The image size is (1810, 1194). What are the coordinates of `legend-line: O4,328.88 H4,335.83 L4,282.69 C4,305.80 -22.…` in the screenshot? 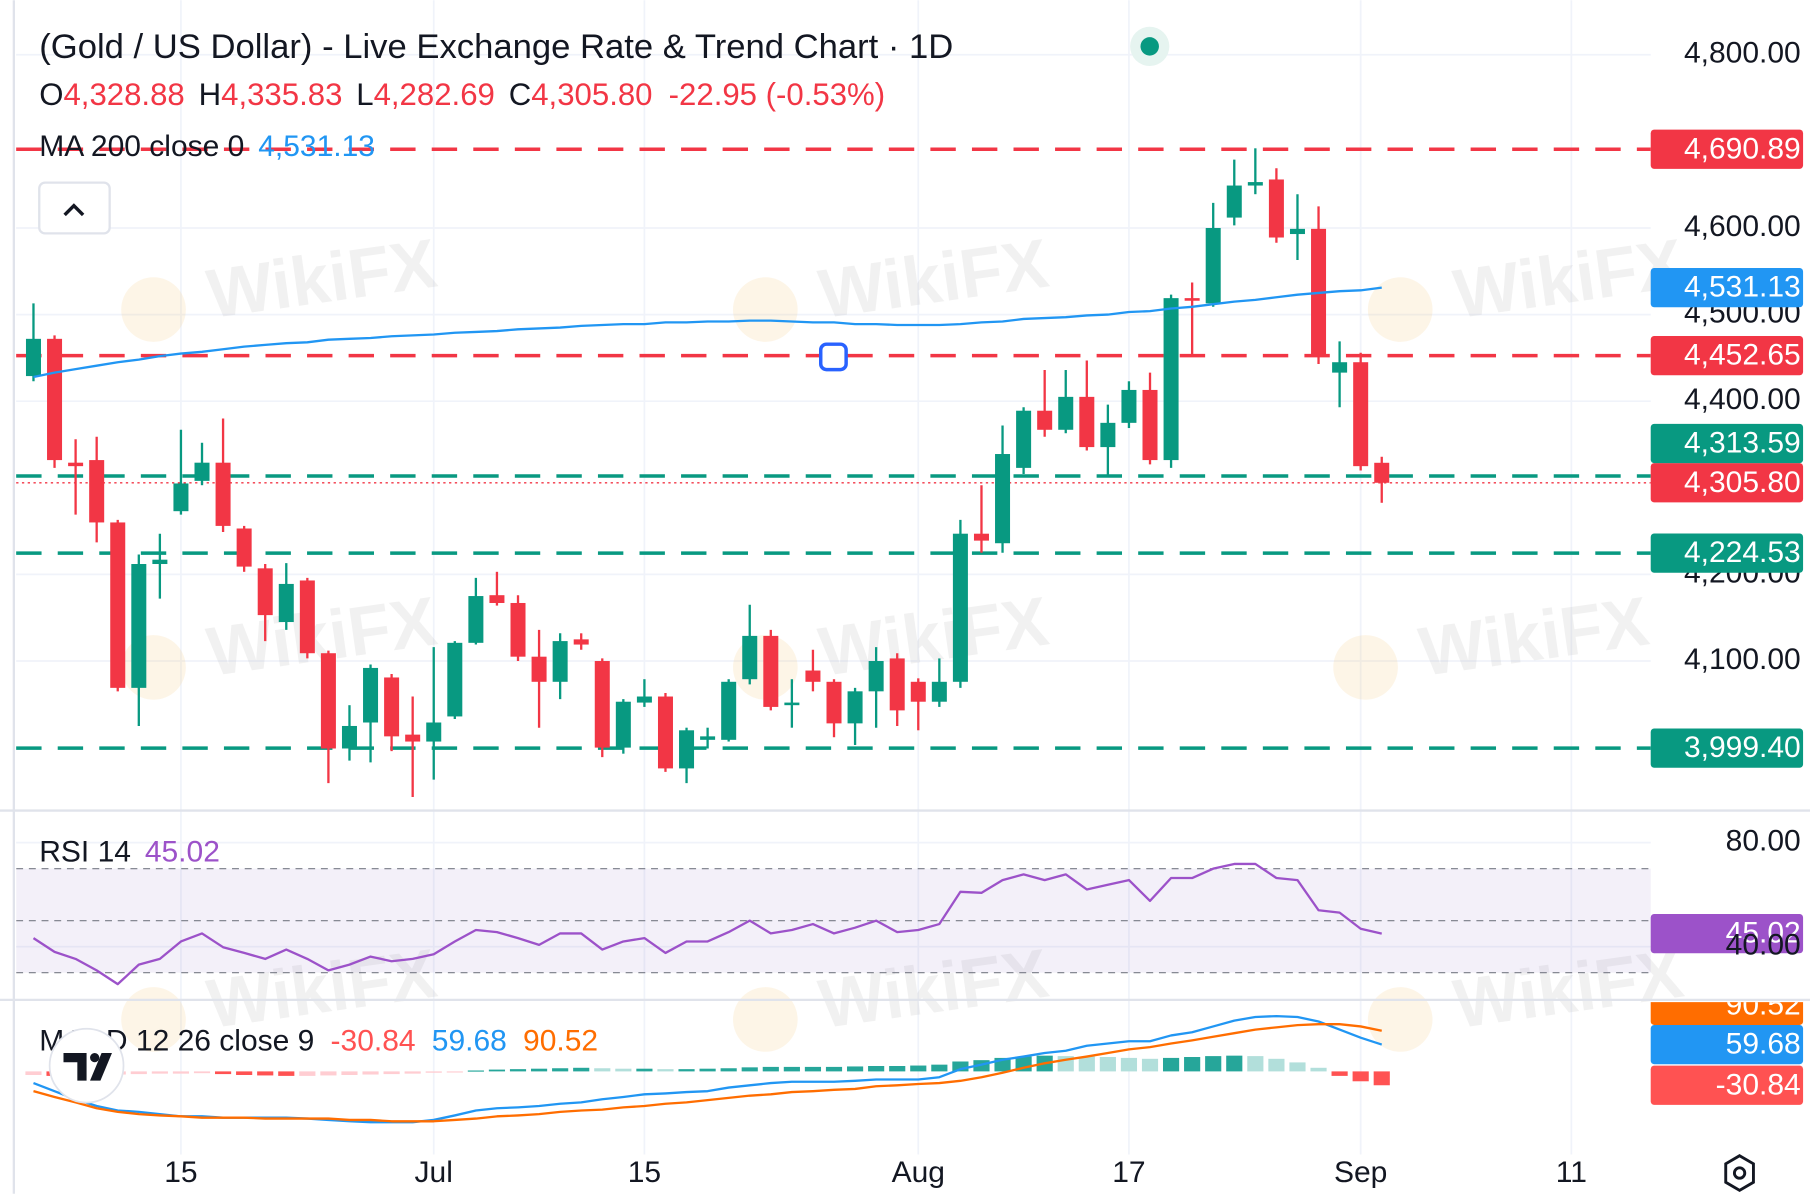 It's located at (462, 94).